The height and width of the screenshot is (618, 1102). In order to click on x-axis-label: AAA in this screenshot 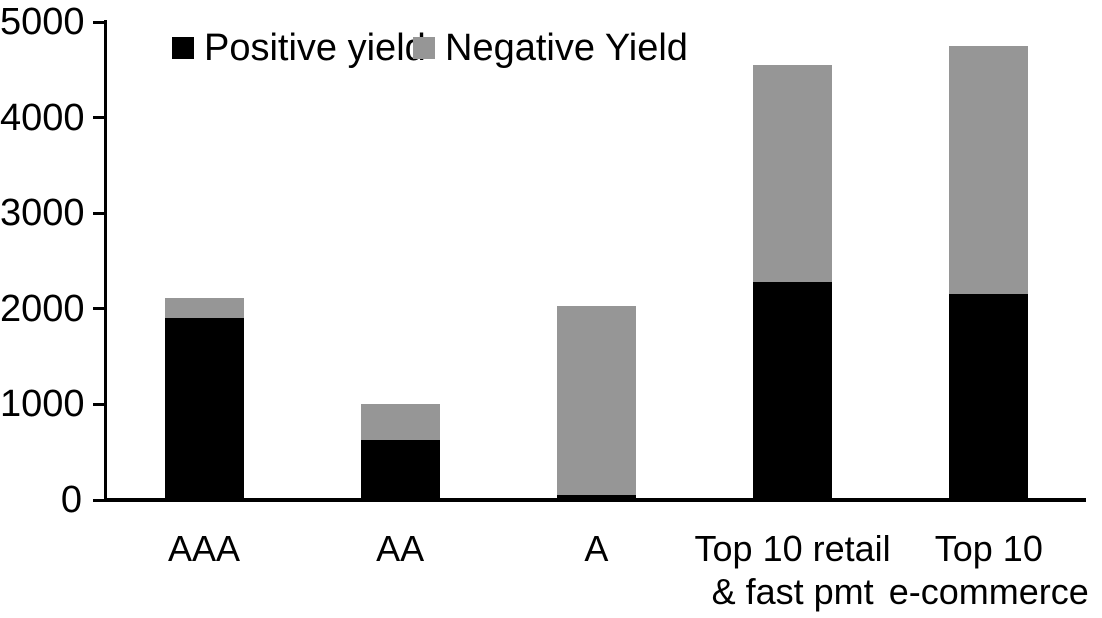, I will do `click(204, 548)`.